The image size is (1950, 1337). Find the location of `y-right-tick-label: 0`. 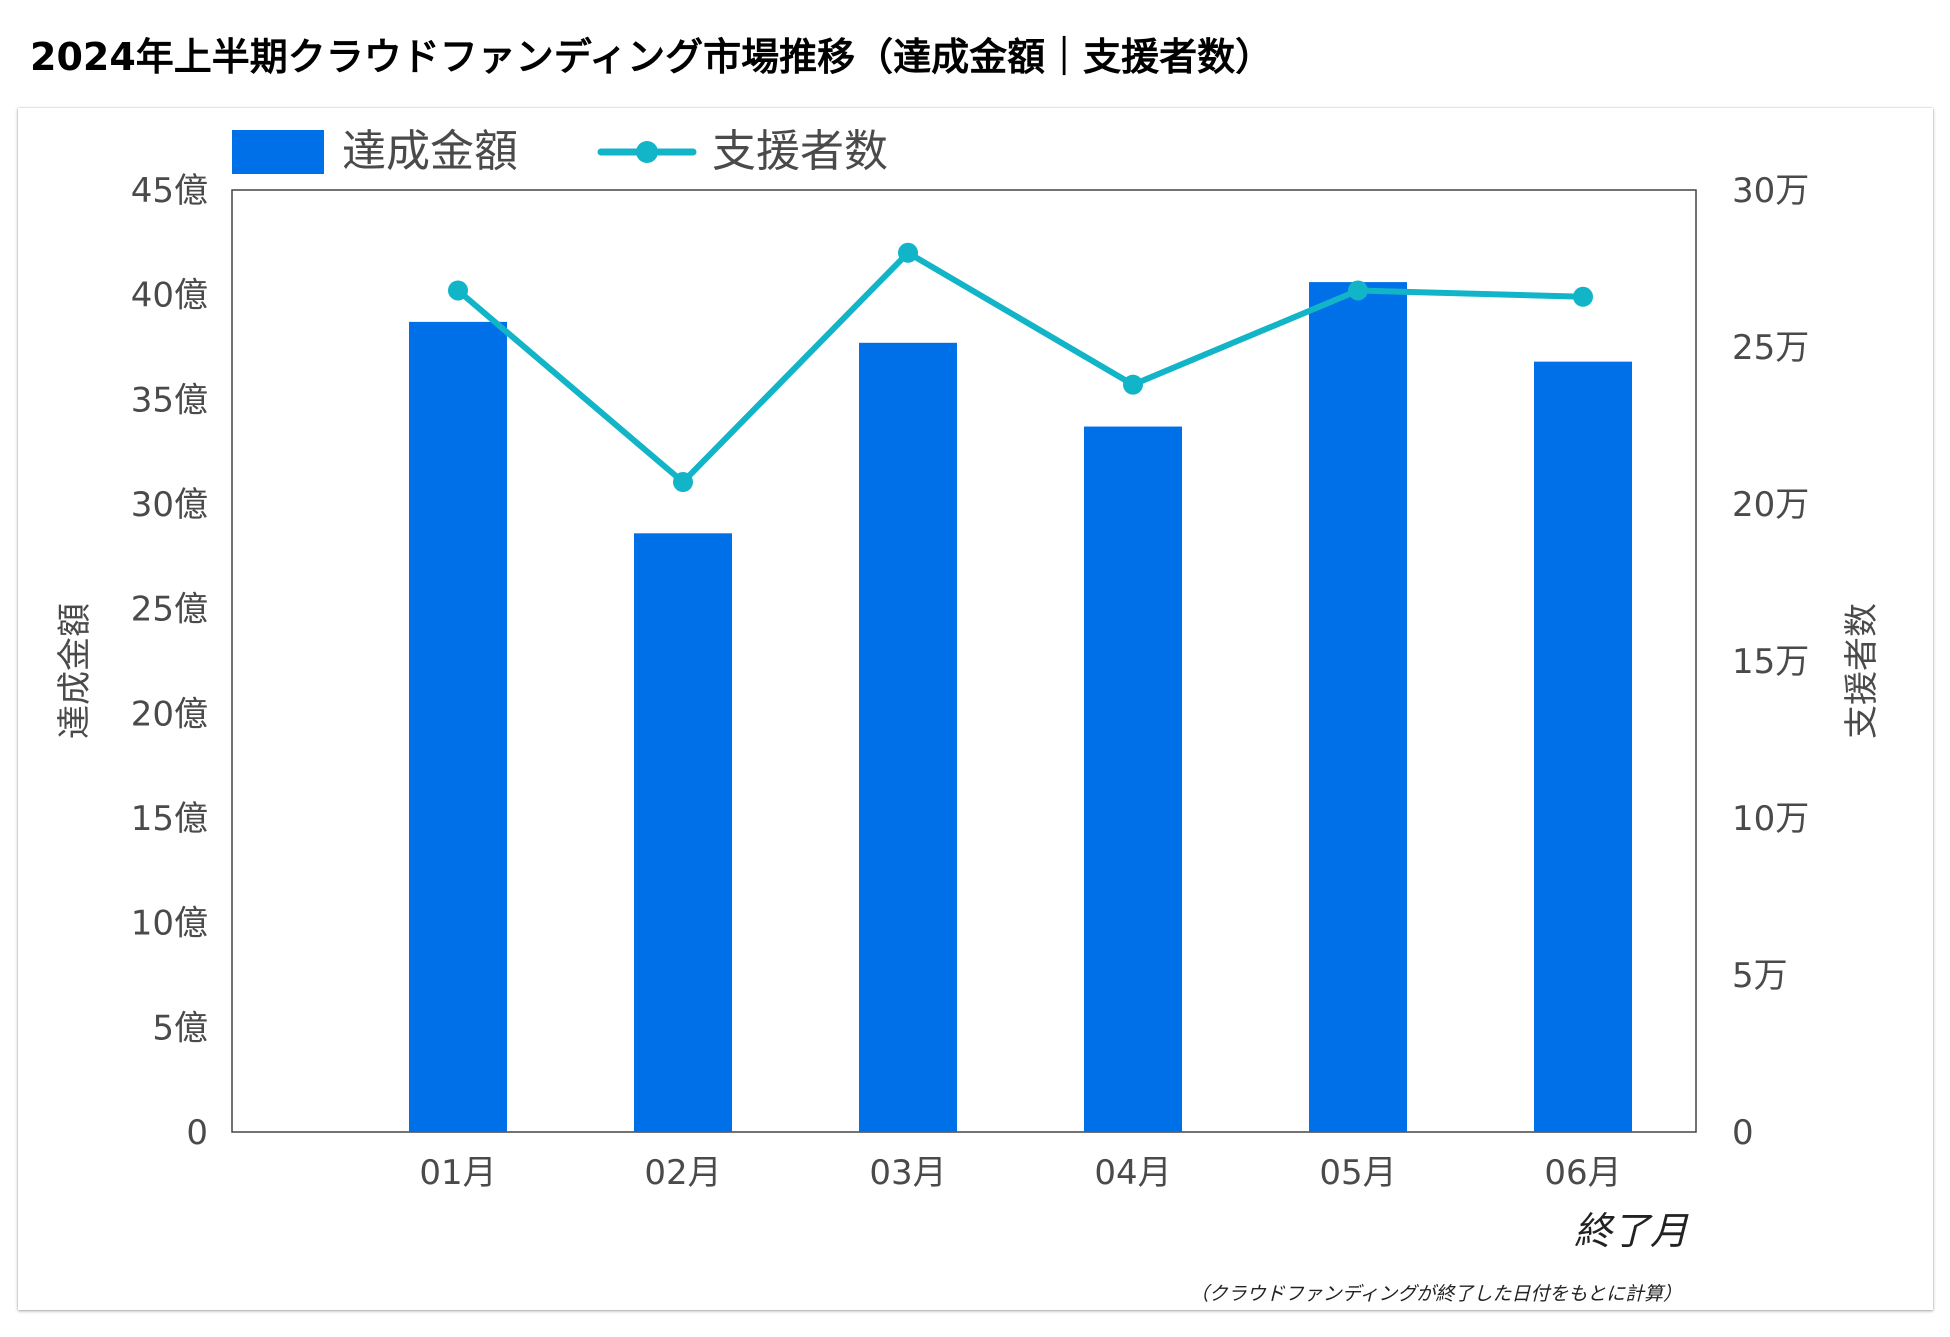

y-right-tick-label: 0 is located at coordinates (1743, 1133).